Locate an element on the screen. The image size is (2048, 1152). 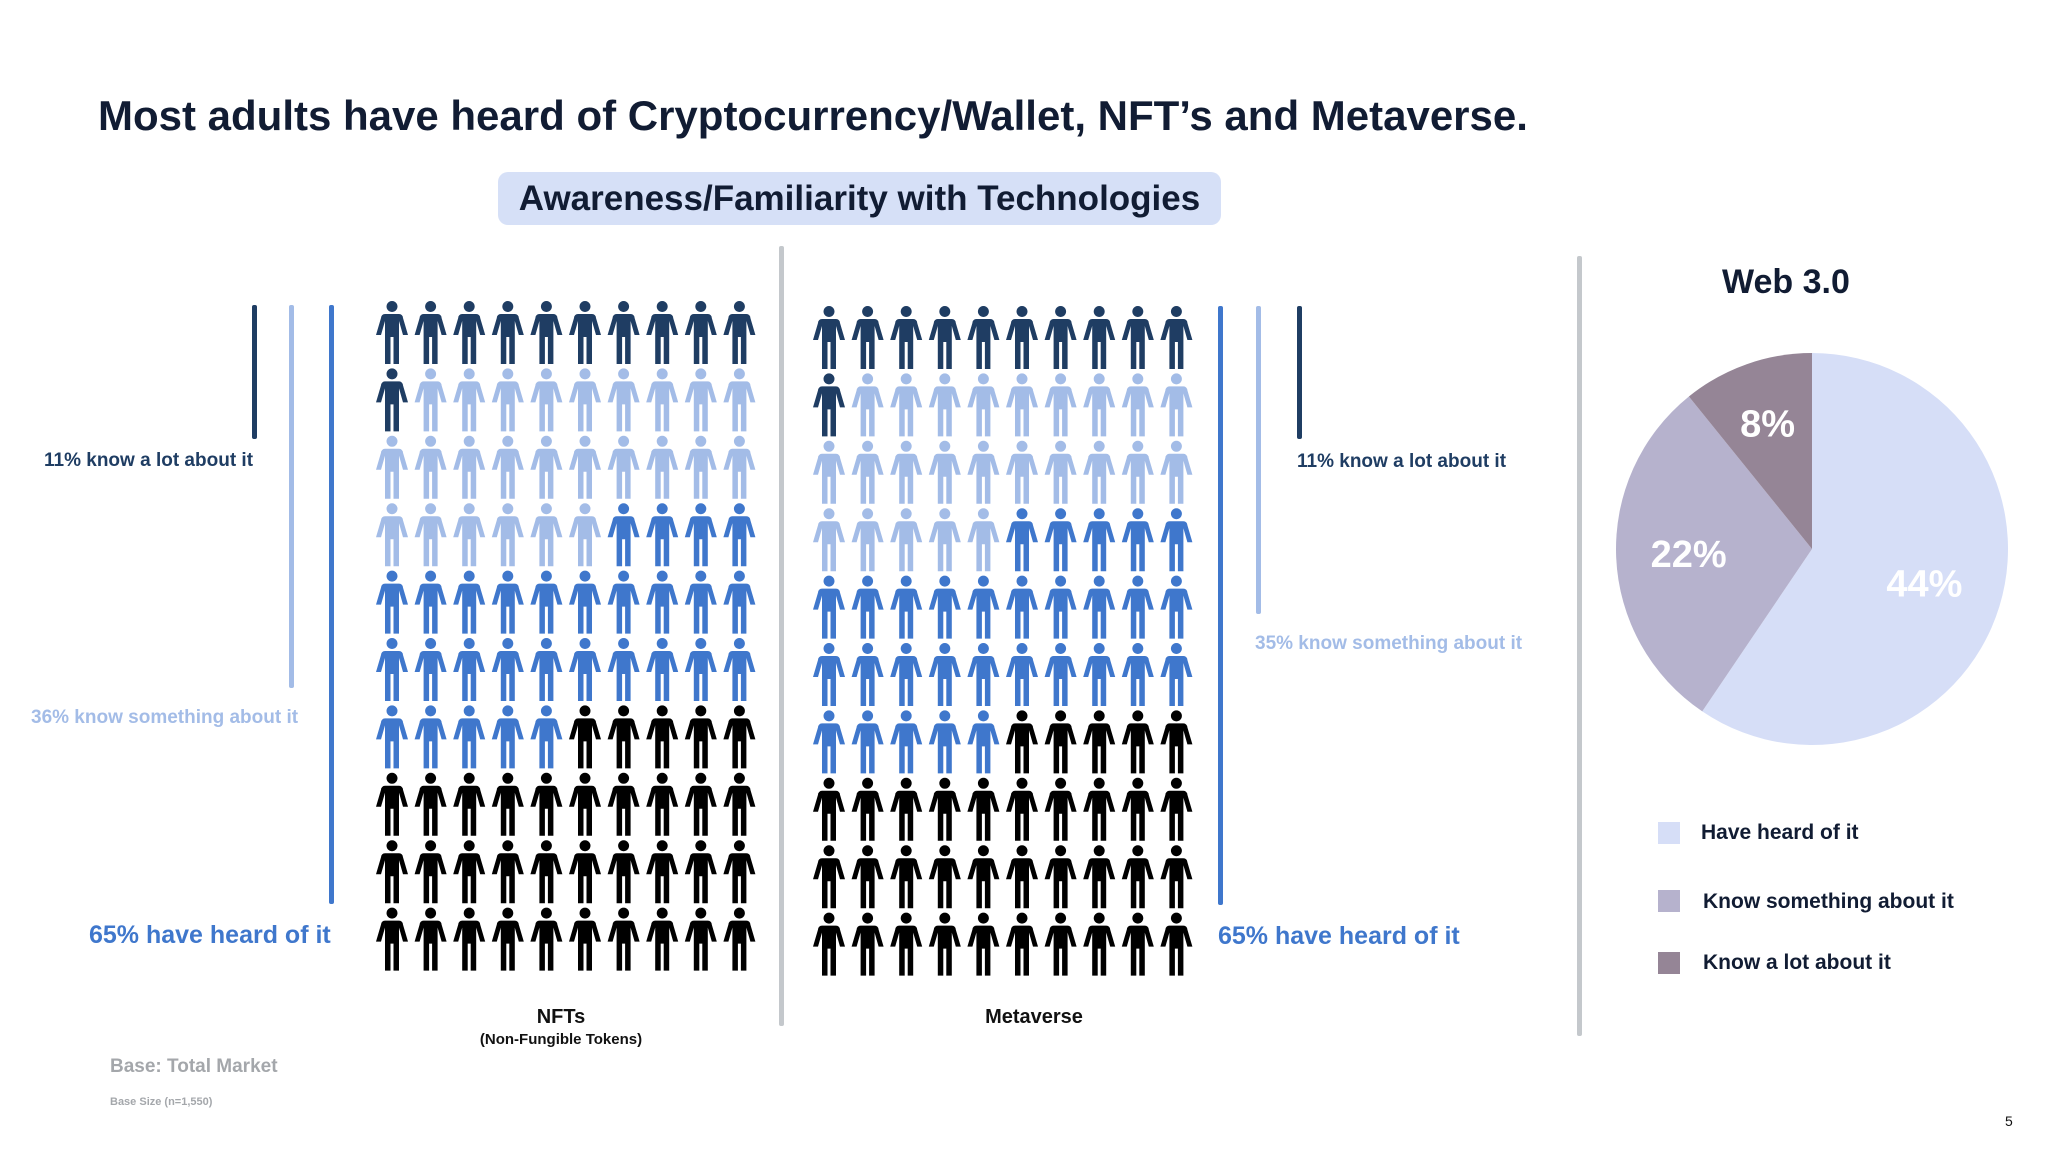
meta-heard-bracket is located at coordinates (1220, 605).